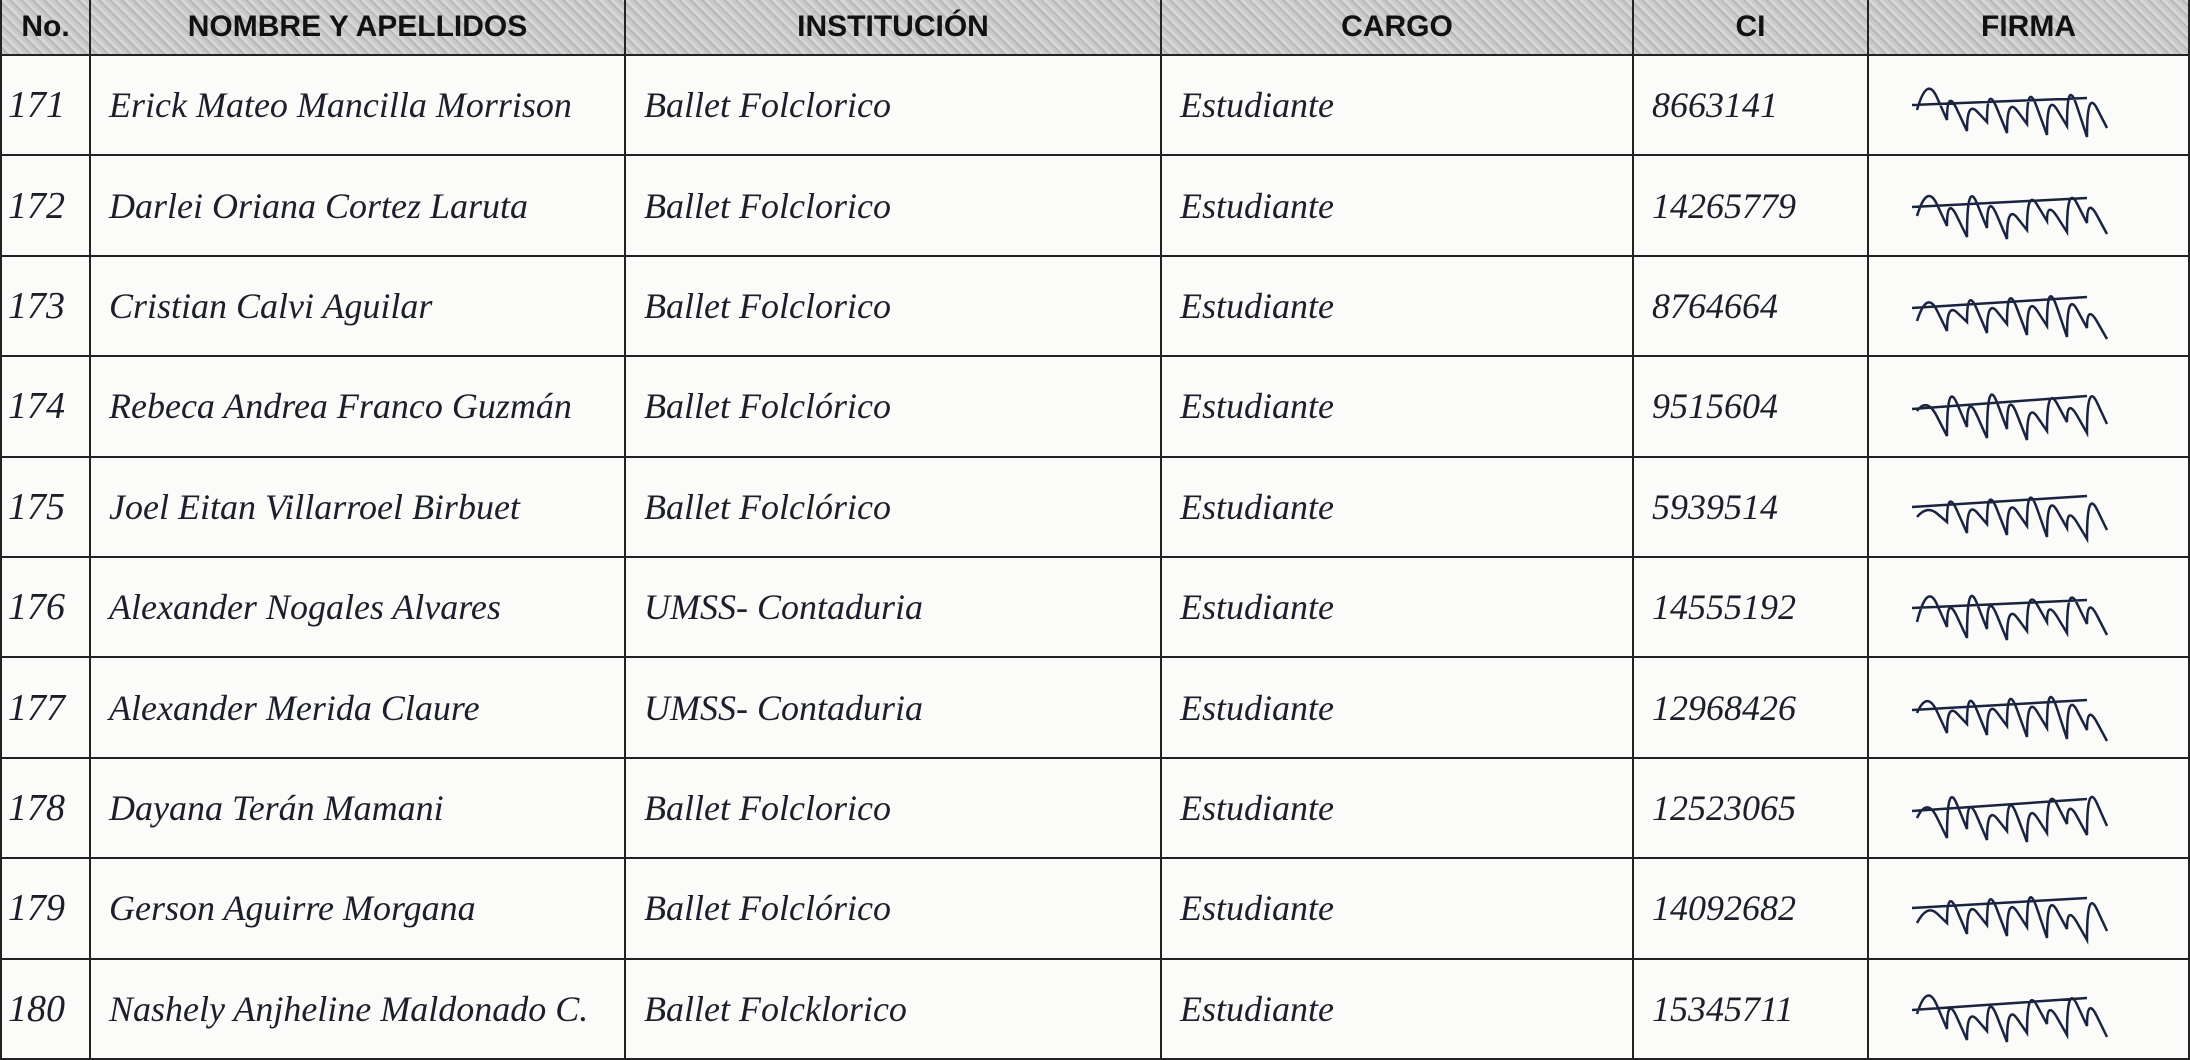 The width and height of the screenshot is (2190, 1060). I want to click on table-cell: 171, so click(45, 106).